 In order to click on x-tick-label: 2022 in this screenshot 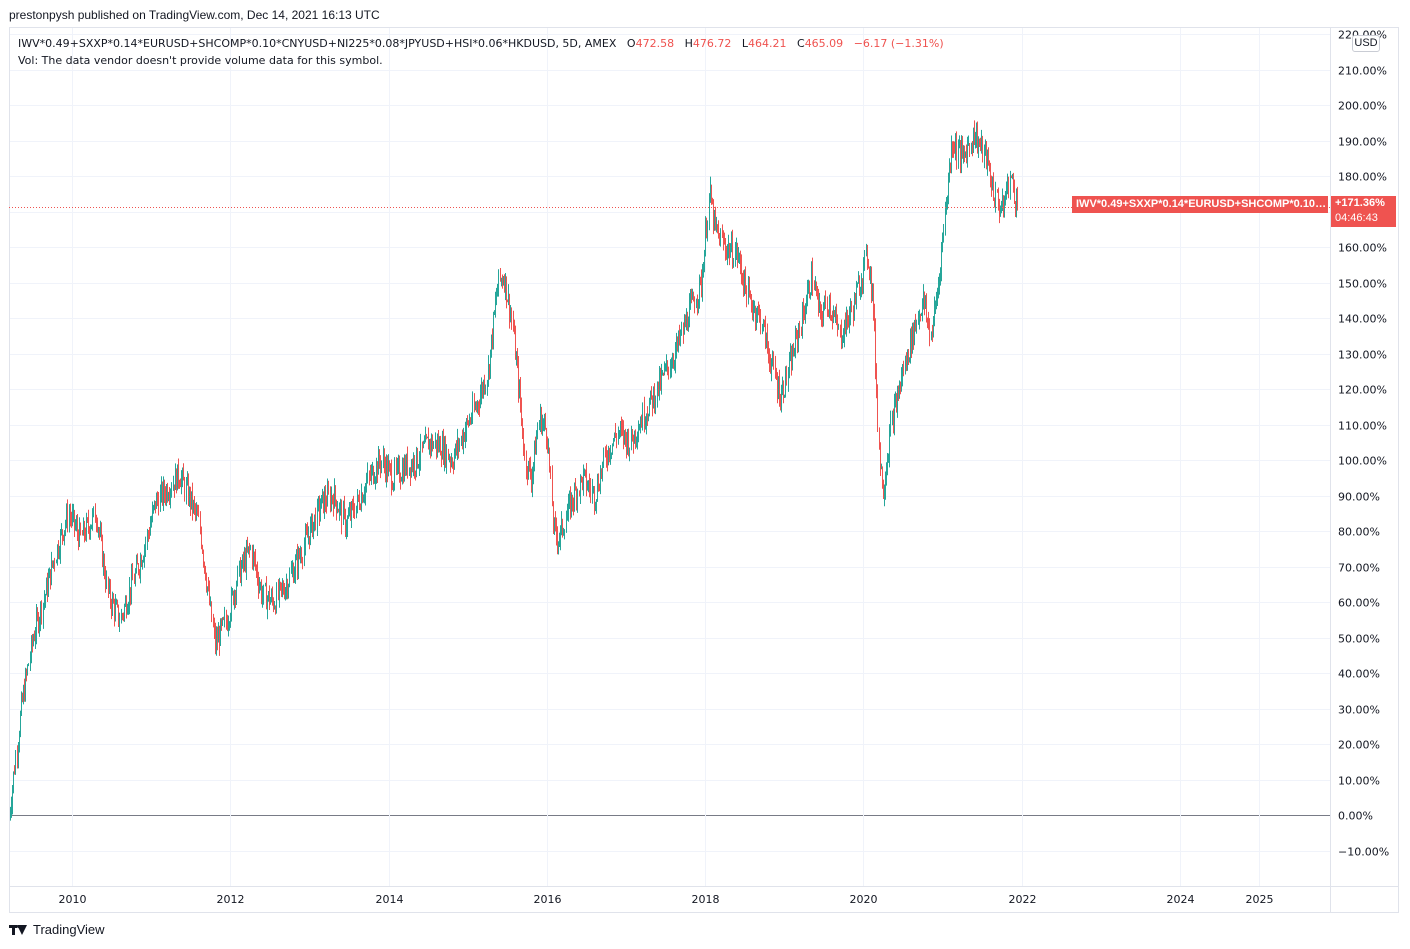, I will do `click(1023, 899)`.